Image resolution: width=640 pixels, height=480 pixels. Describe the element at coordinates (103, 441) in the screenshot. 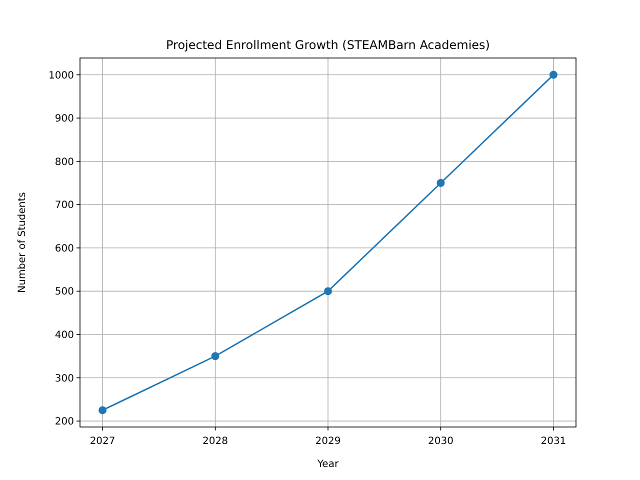

I see `x-tick-label: 2027` at that location.